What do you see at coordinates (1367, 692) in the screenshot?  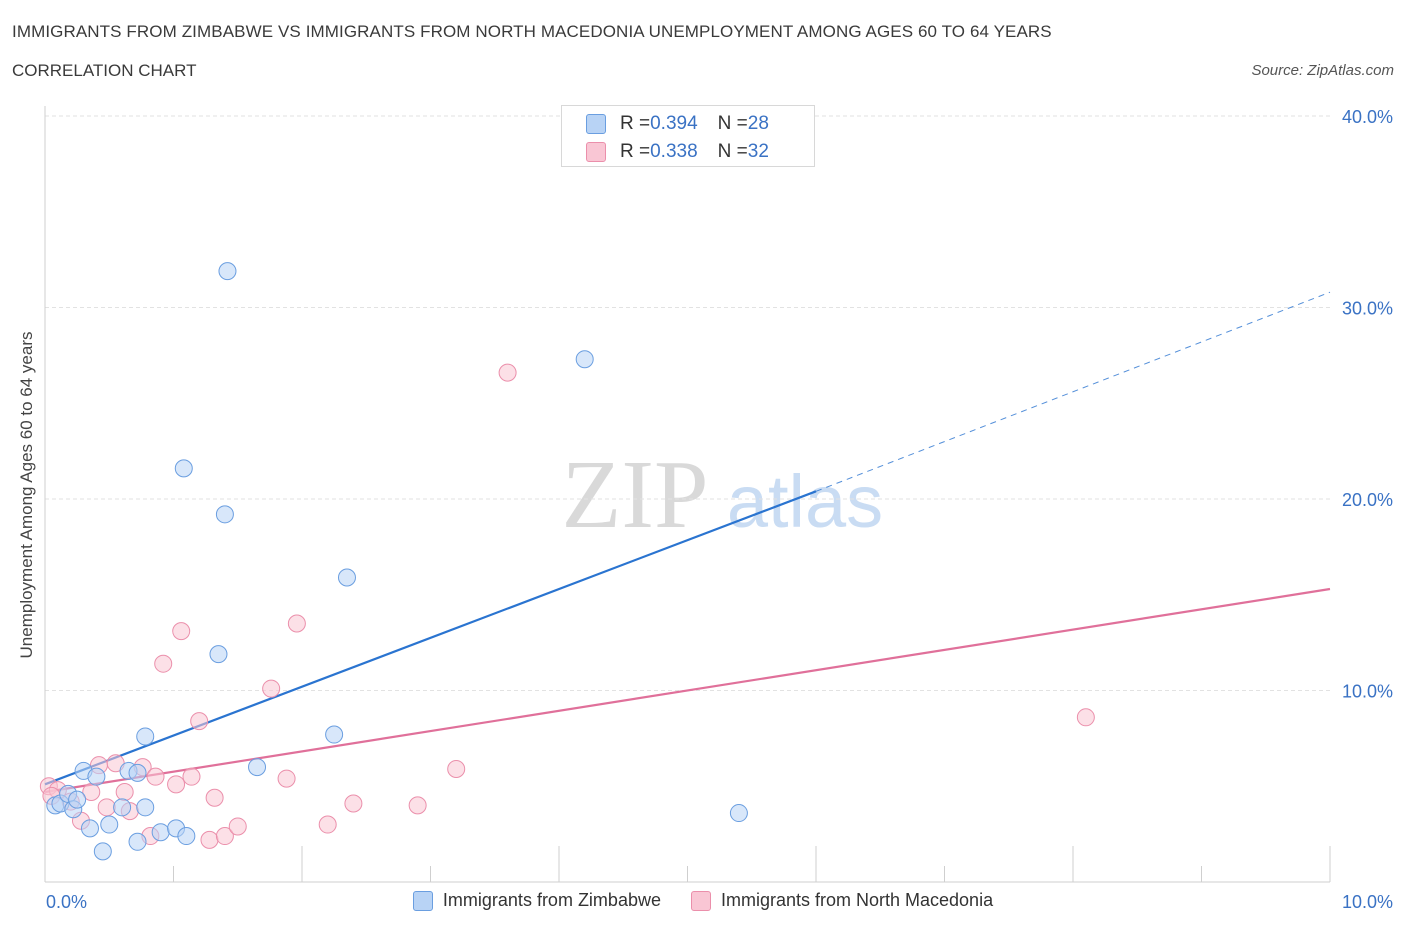 I see `y-tick-label: 10.0%` at bounding box center [1367, 692].